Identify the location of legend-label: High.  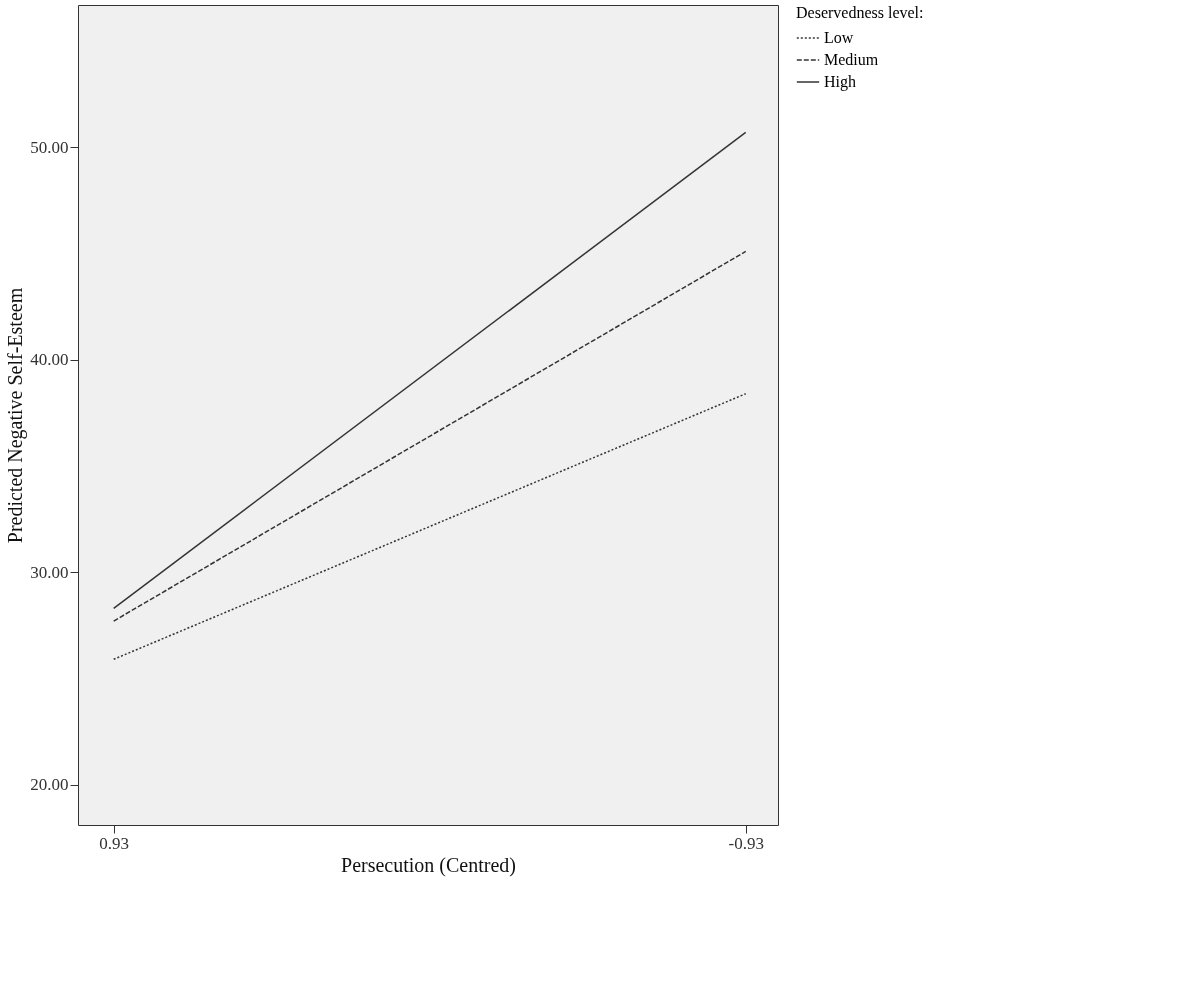
(840, 82).